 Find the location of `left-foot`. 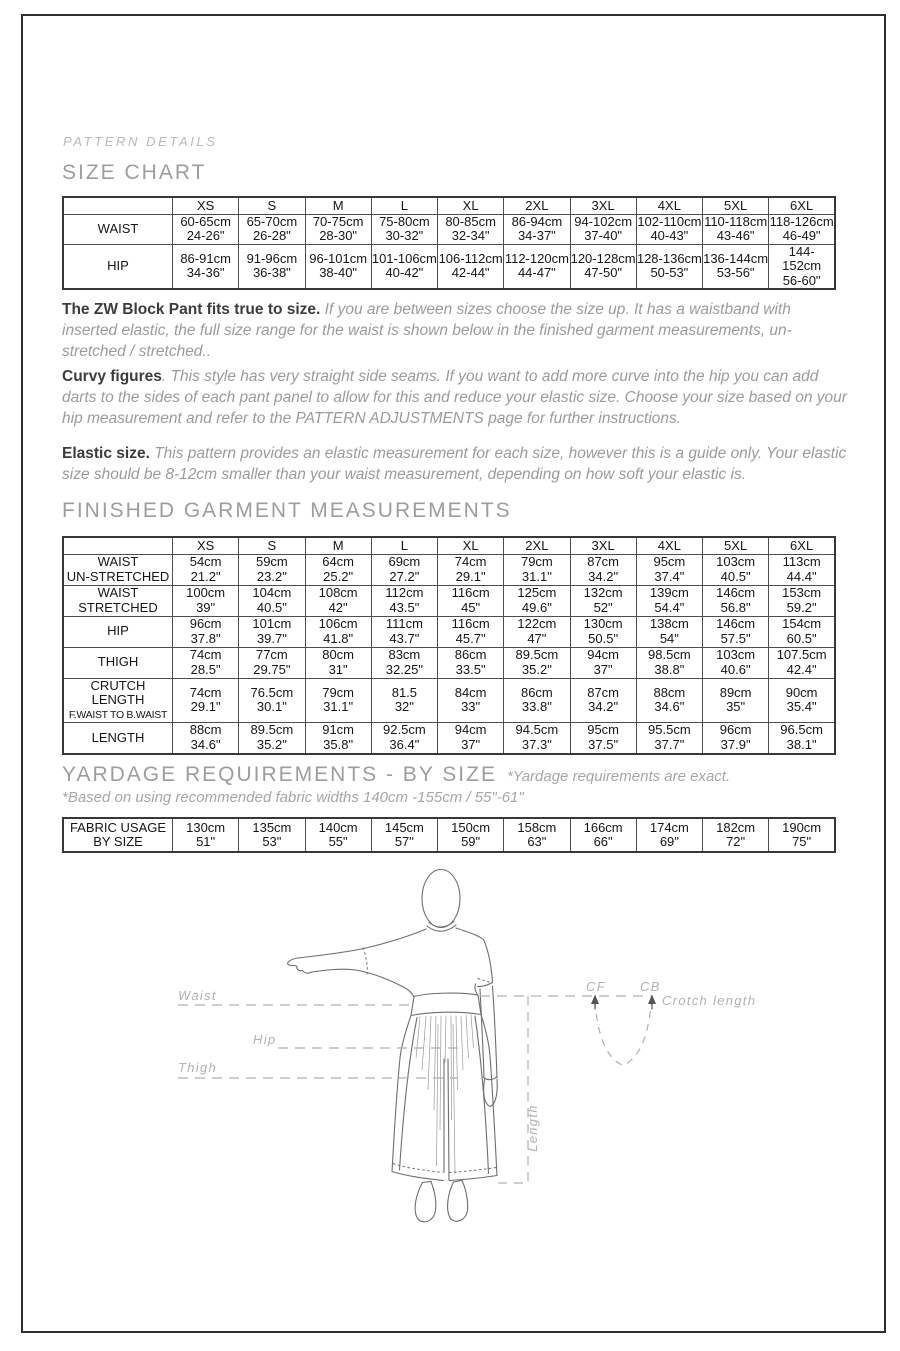

left-foot is located at coordinates (425, 1201).